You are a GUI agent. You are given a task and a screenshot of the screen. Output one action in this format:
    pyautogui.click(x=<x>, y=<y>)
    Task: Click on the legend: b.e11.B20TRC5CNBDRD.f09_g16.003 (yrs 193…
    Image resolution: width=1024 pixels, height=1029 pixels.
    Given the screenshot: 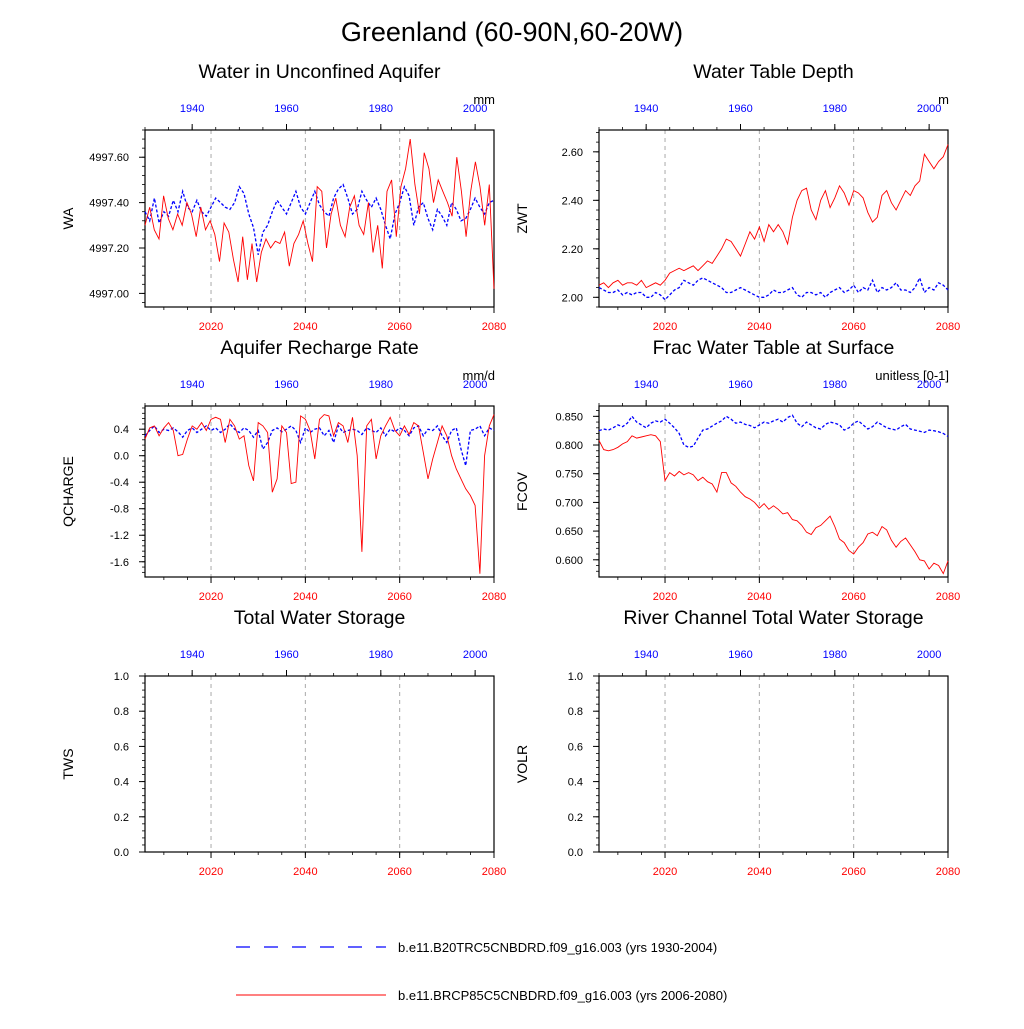 What is the action you would take?
    pyautogui.click(x=481, y=971)
    